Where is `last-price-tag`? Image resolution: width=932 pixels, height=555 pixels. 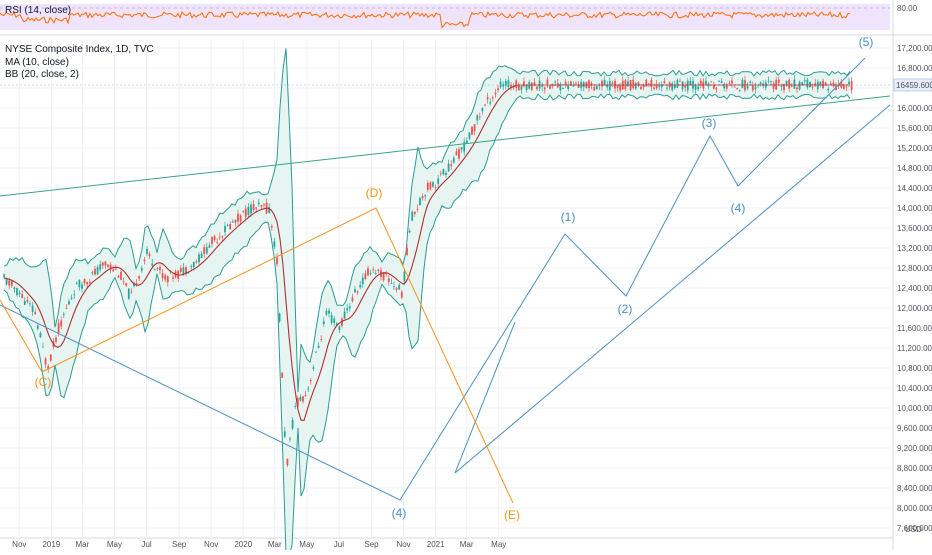
last-price-tag is located at coordinates (912, 85).